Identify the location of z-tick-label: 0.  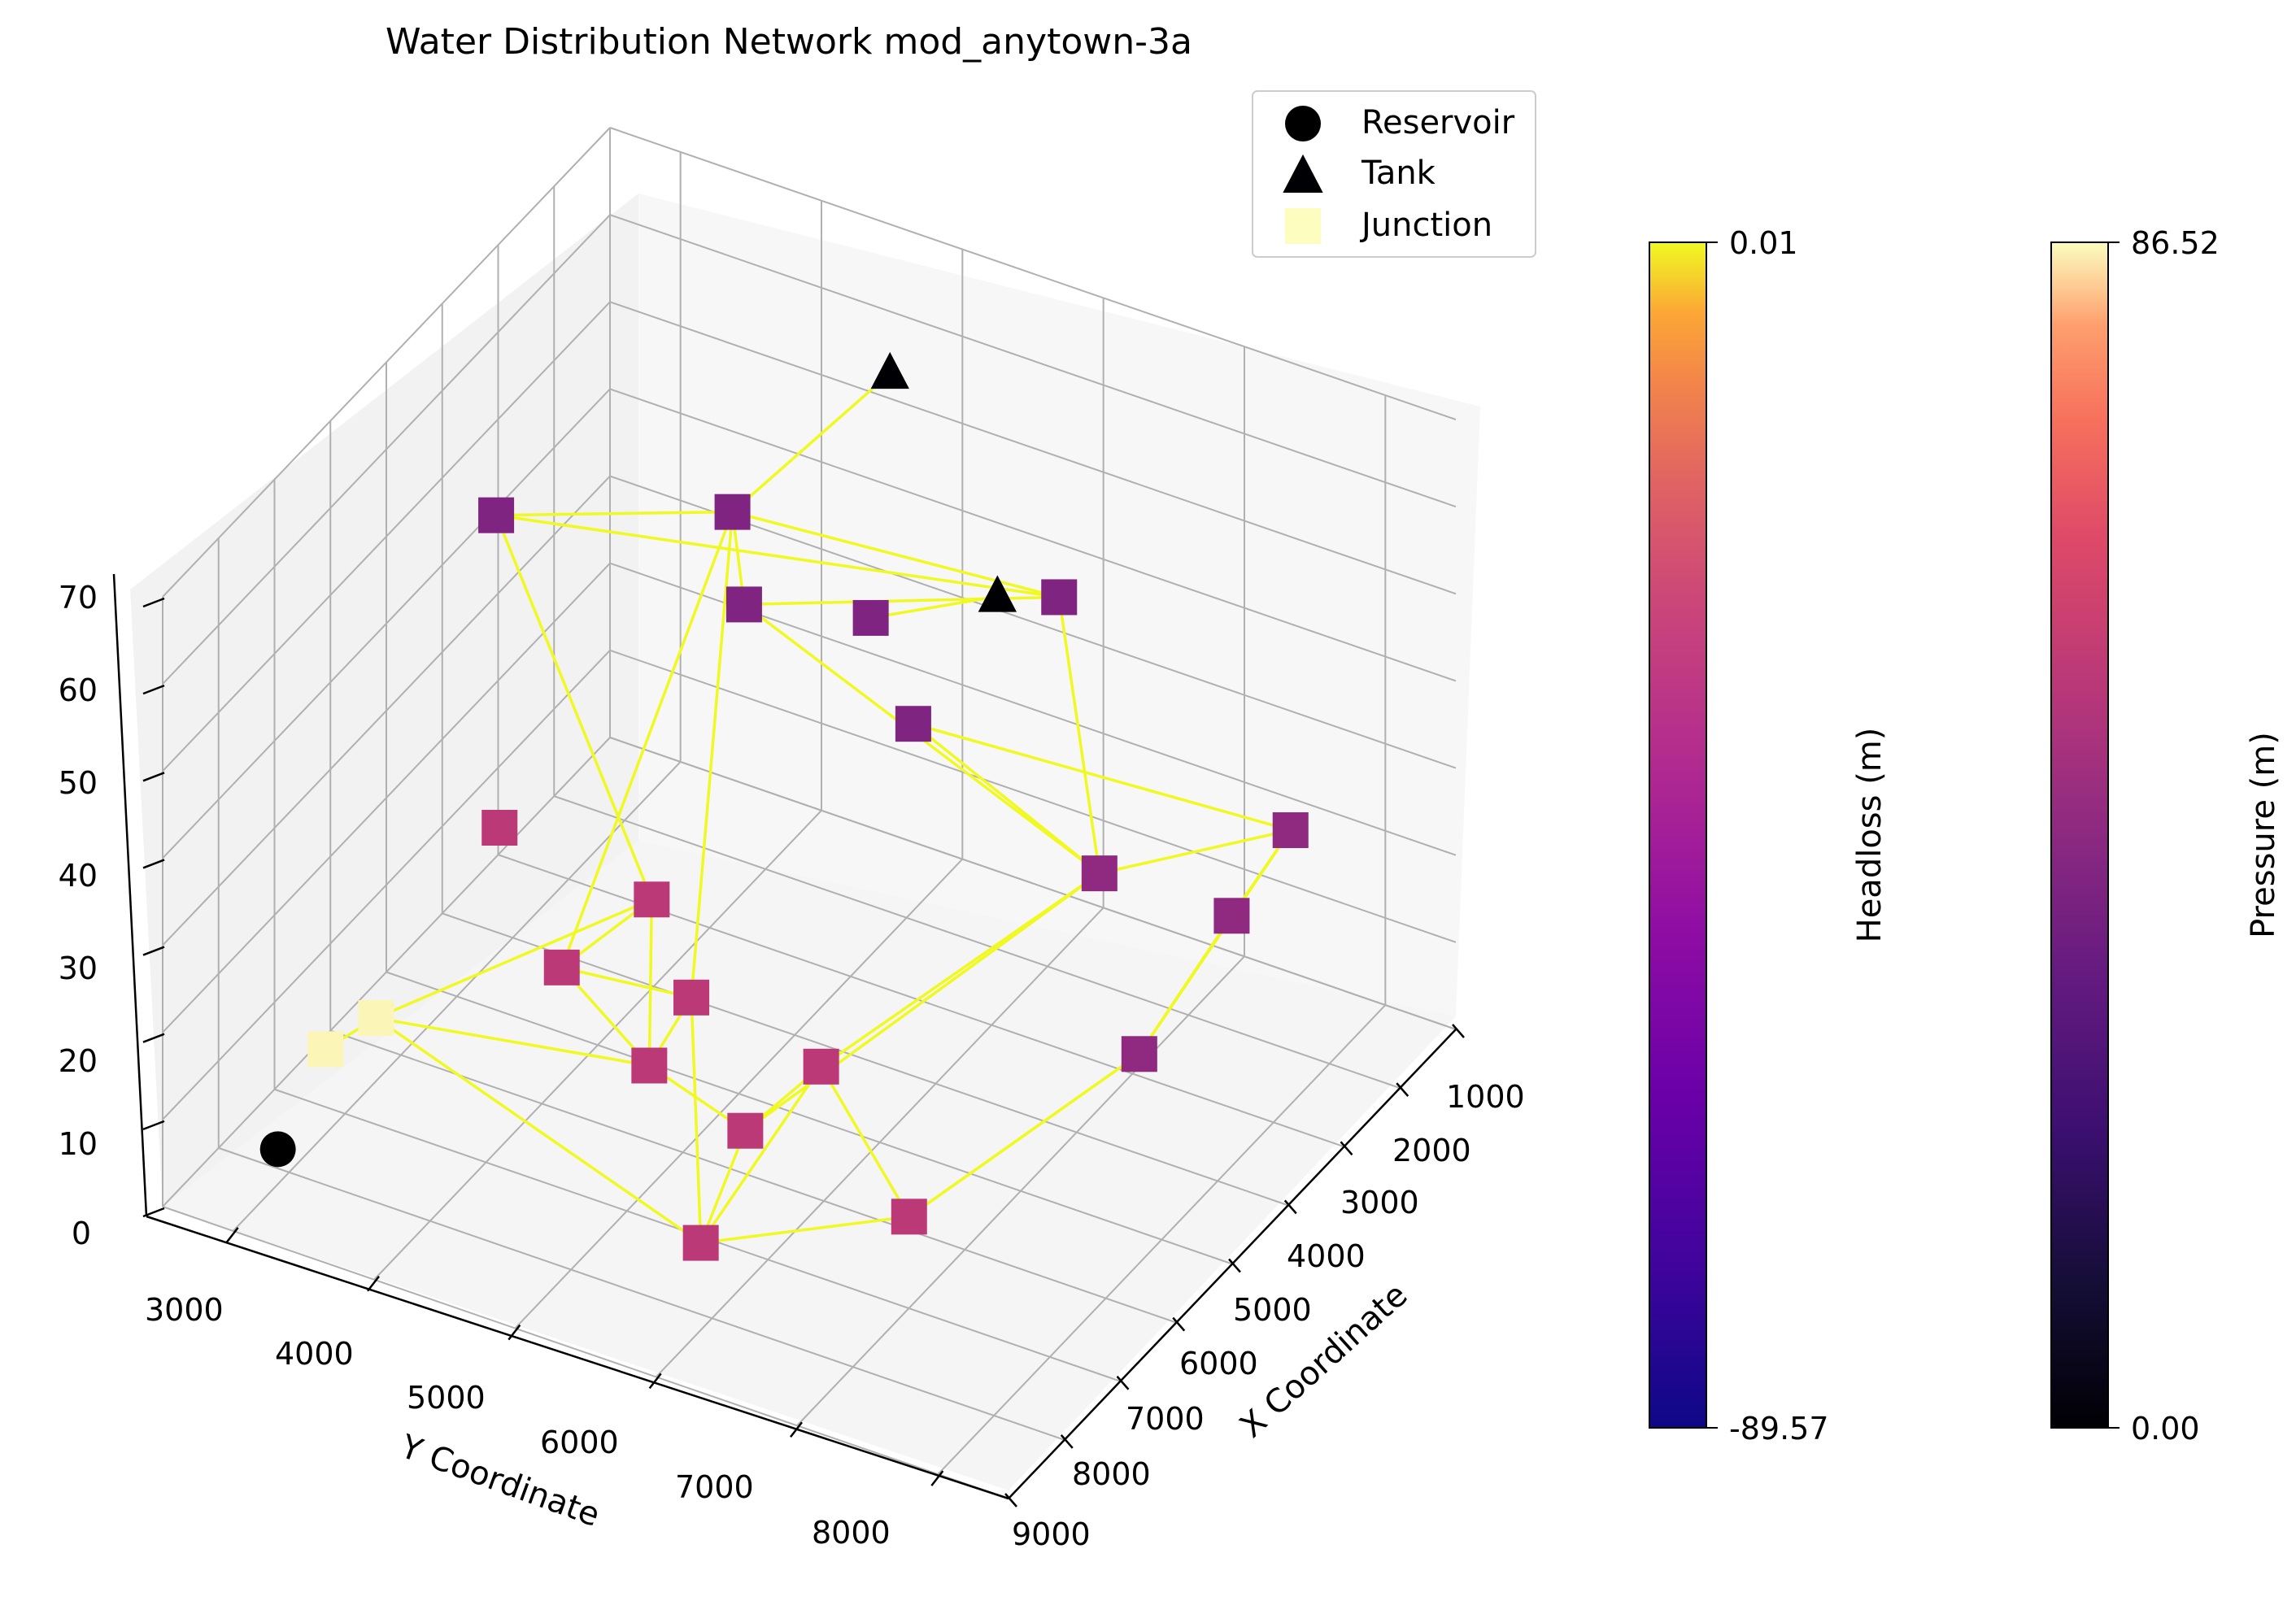
(81, 1233).